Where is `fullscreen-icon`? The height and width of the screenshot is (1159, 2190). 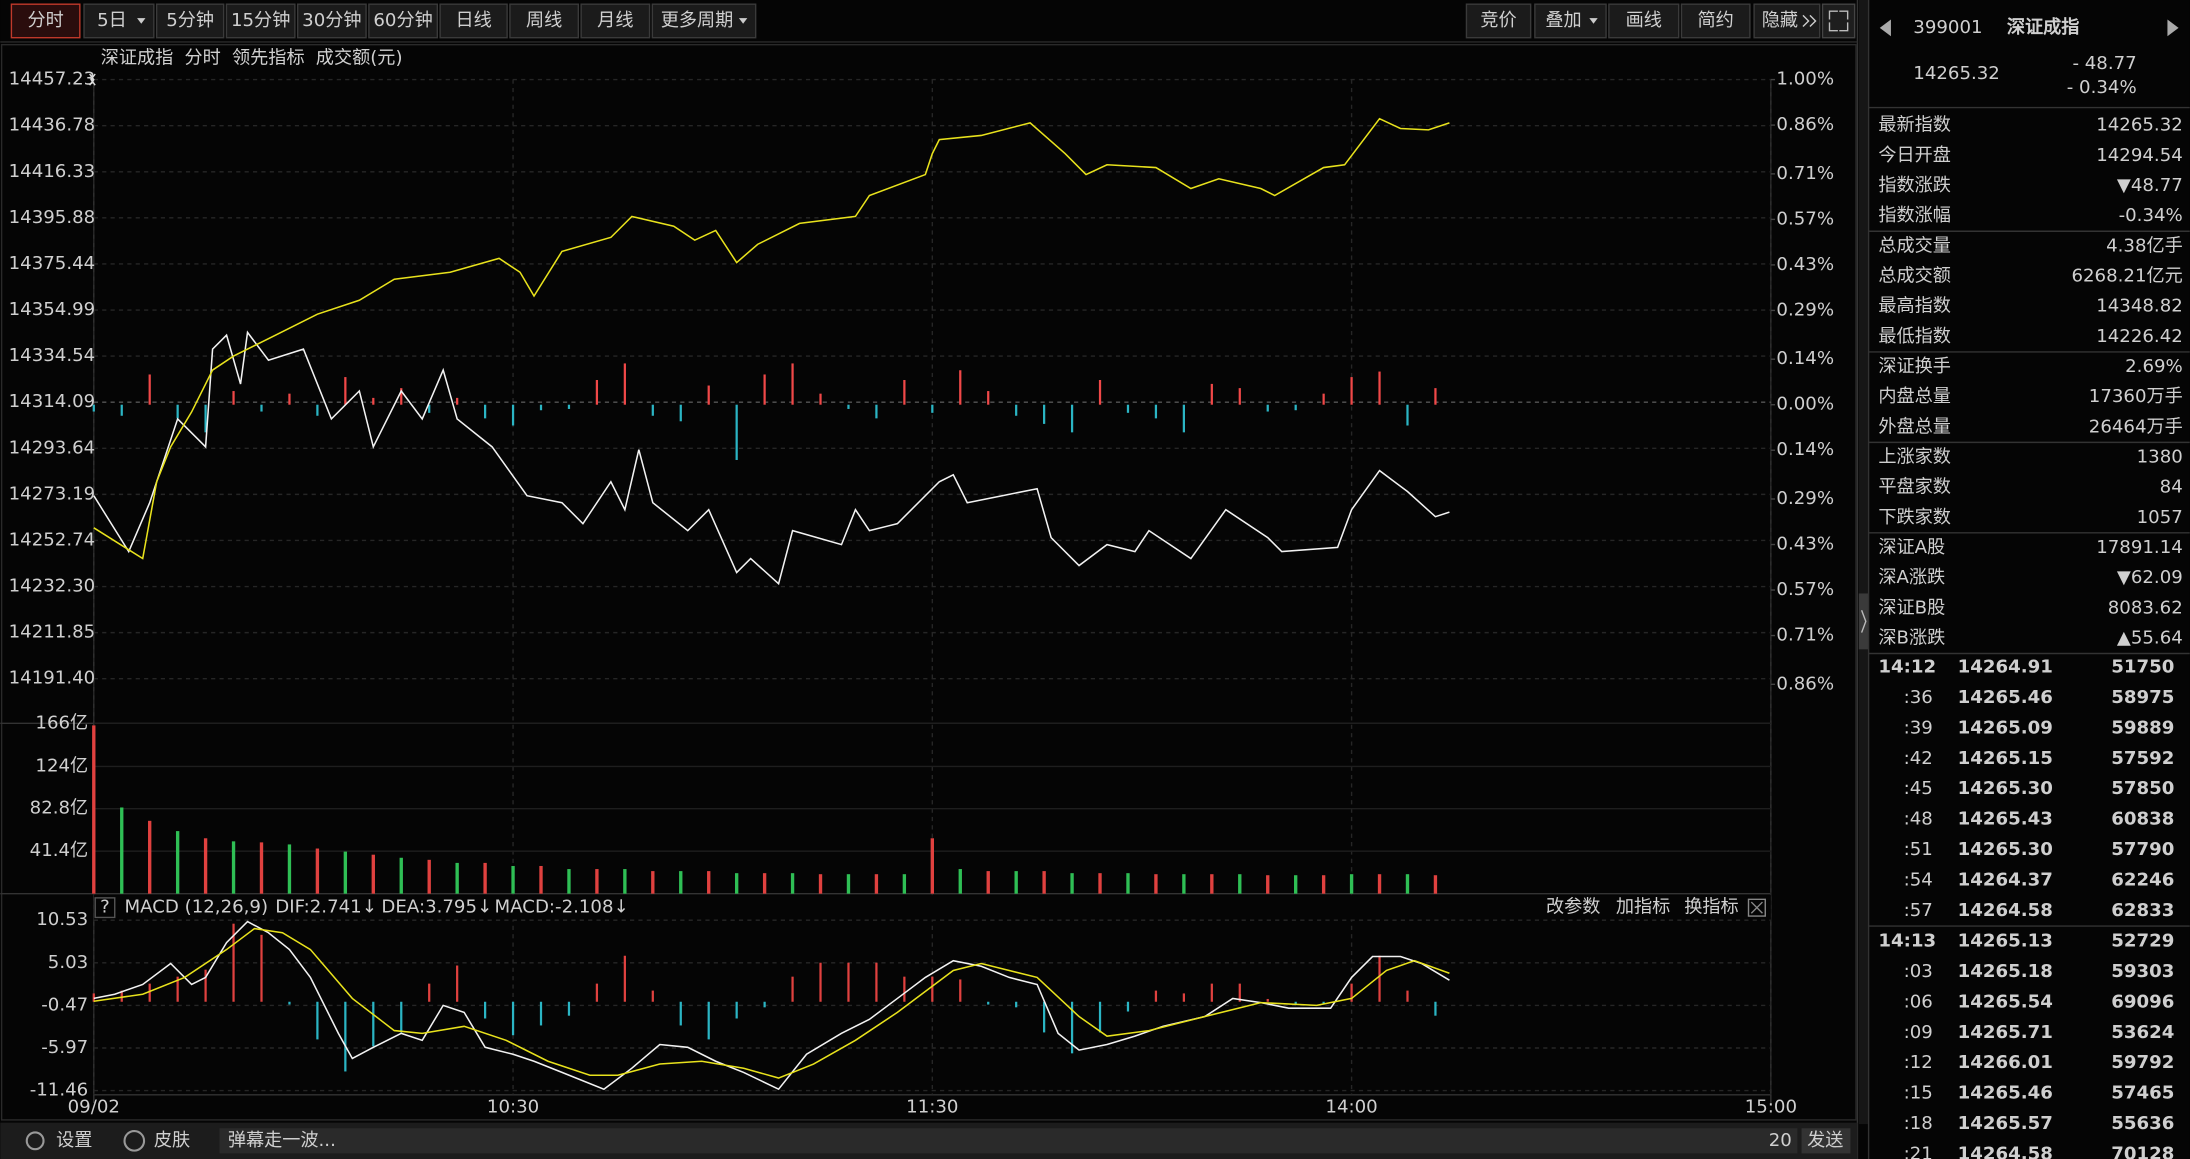 fullscreen-icon is located at coordinates (1838, 21).